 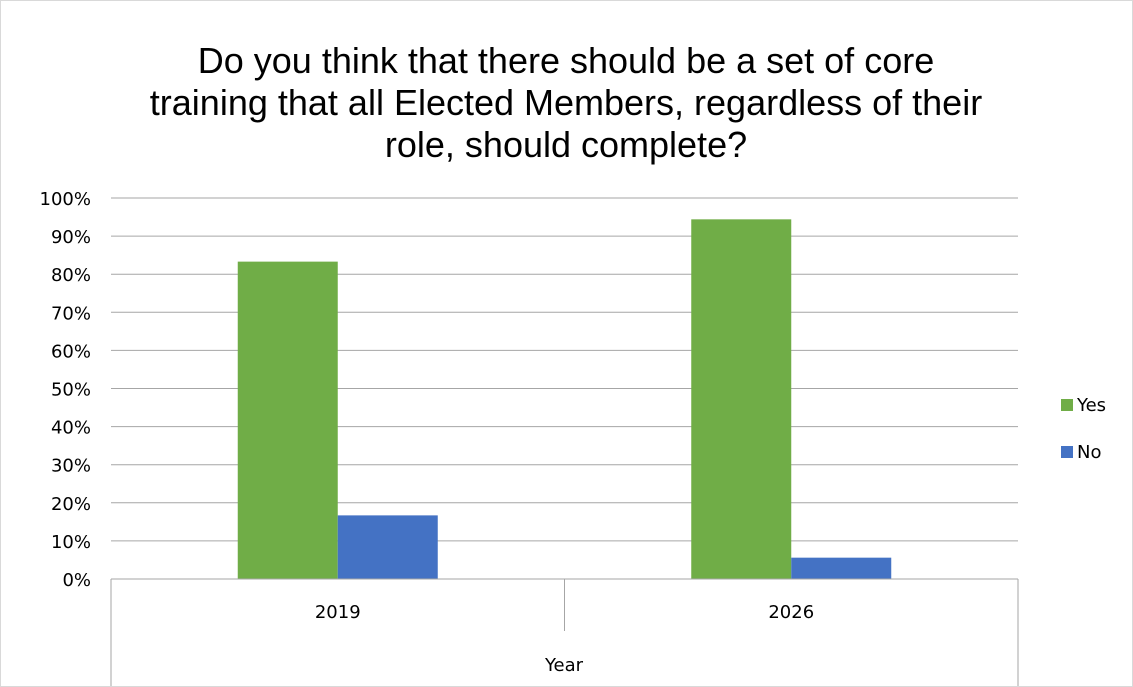 What do you see at coordinates (564, 612) in the screenshot?
I see `x-axis-tick-labels: 2019 2026` at bounding box center [564, 612].